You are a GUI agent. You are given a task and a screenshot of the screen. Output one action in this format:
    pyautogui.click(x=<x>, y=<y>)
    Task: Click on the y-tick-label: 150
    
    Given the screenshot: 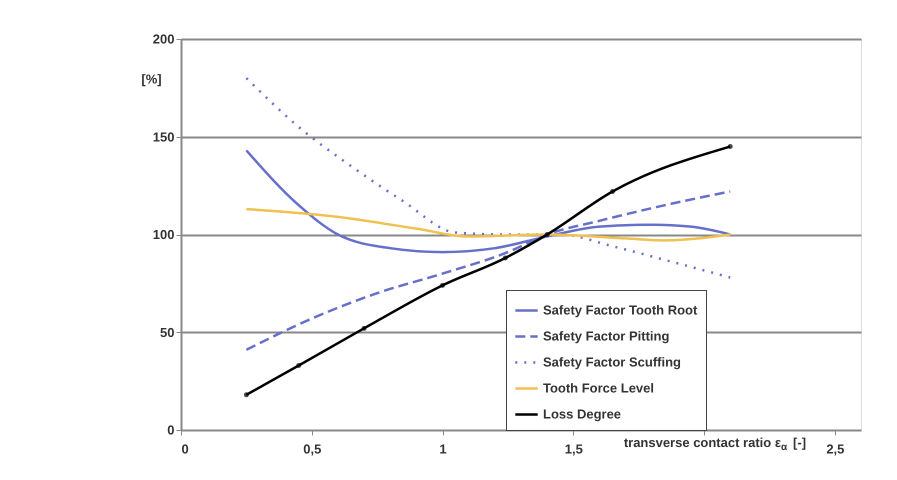 What is the action you would take?
    pyautogui.click(x=163, y=136)
    